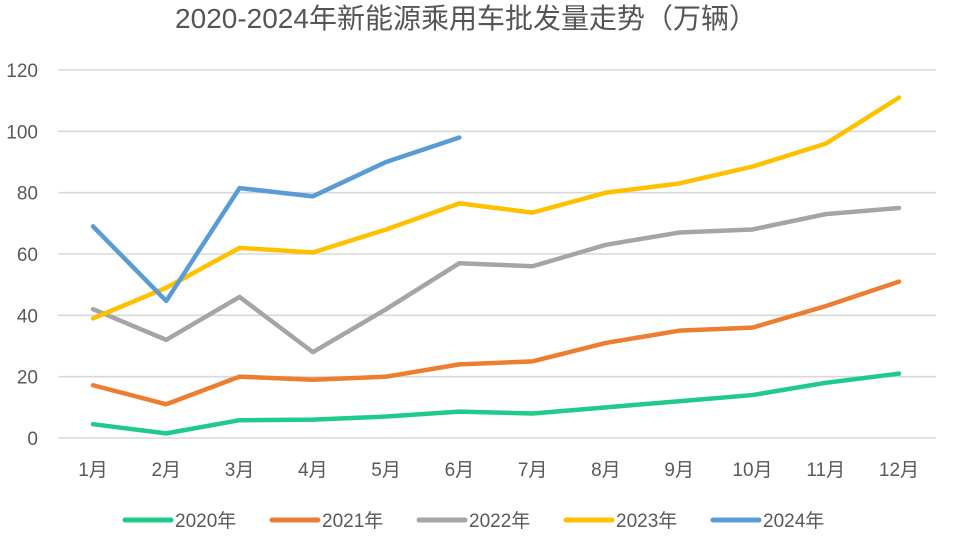  I want to click on legend-label: 2022年, so click(499, 521).